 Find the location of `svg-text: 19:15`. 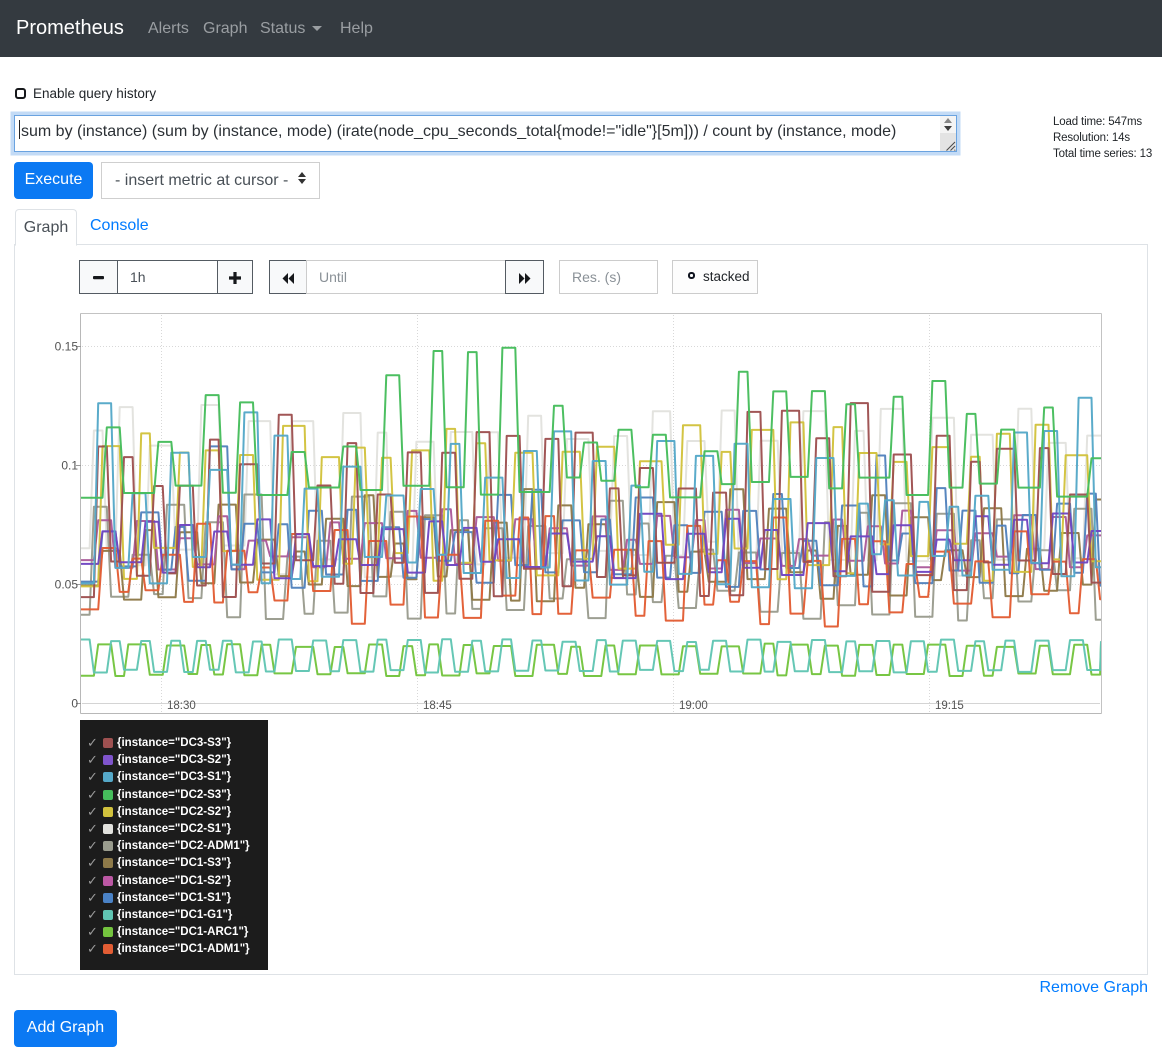

svg-text: 19:15 is located at coordinates (949, 706).